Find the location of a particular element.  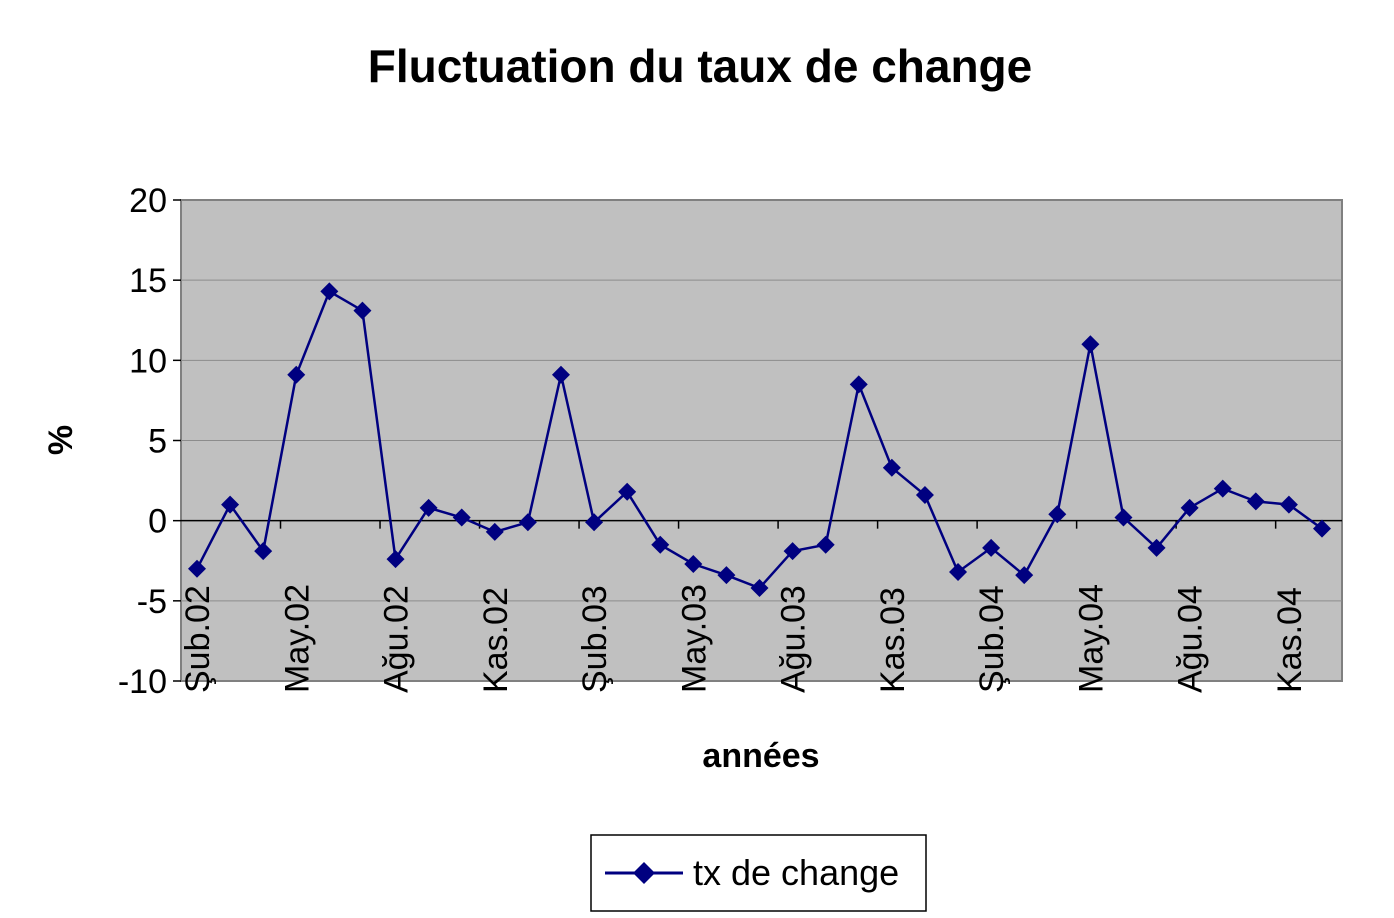

x-tick-label: May.03 is located at coordinates (694, 638).